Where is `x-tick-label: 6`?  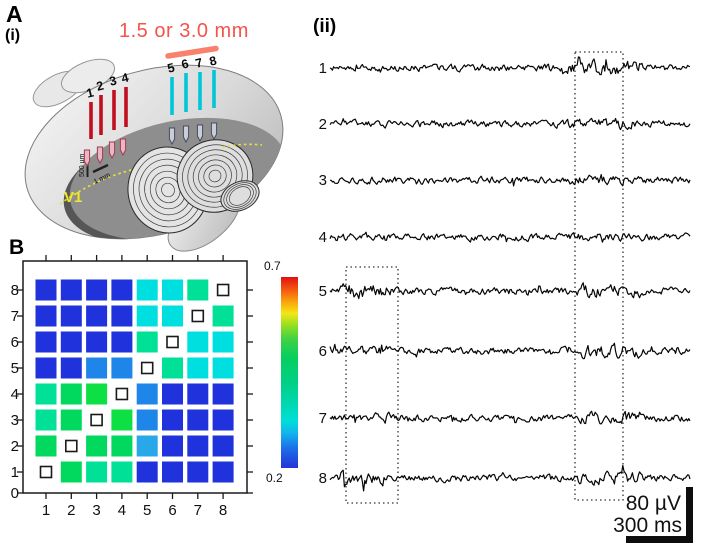 x-tick-label: 6 is located at coordinates (172, 510).